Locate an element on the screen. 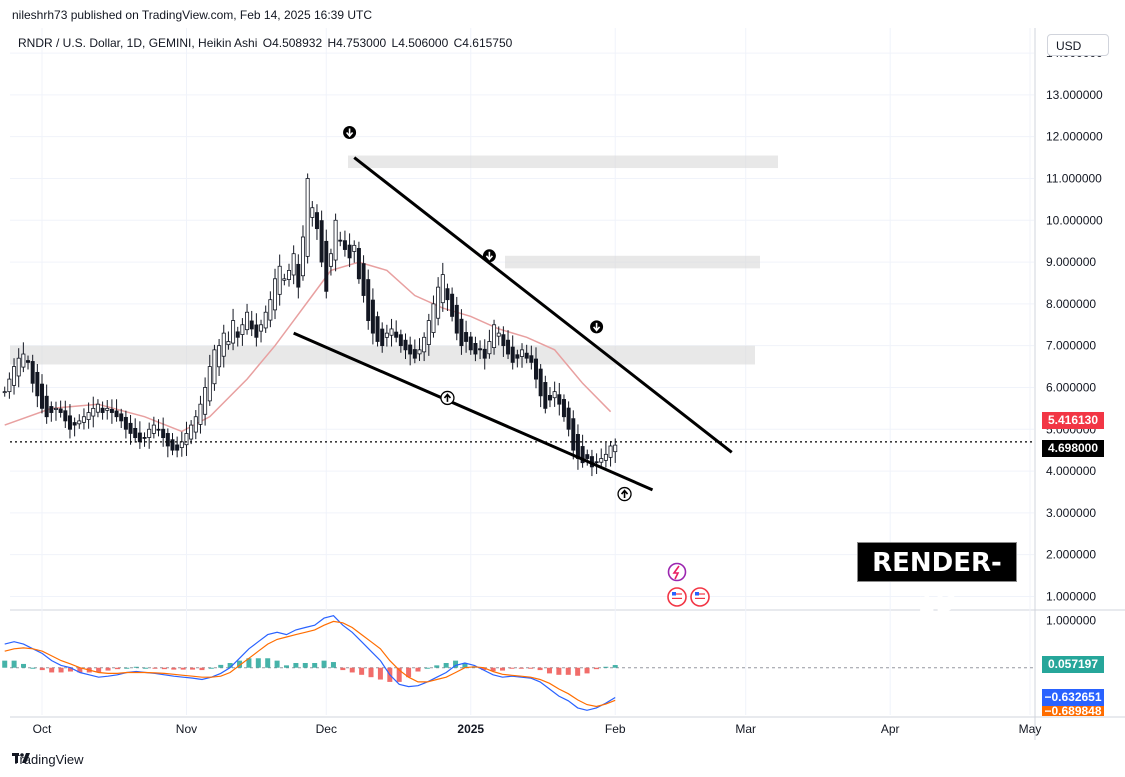  footer-brand-label: TradingView is located at coordinates (48, 759).